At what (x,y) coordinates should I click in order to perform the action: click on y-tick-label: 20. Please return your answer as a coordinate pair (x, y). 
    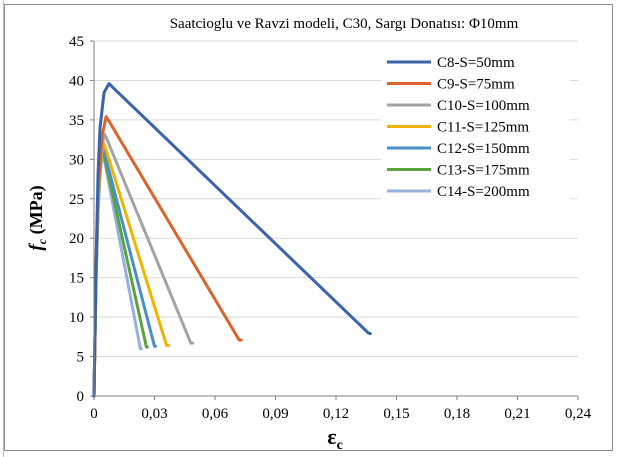
    Looking at the image, I should click on (76, 239).